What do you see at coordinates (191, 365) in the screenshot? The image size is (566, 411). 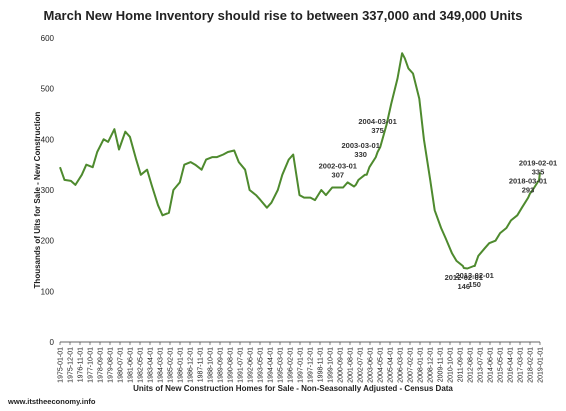 I see `x-tick-label: 1986-12-01` at bounding box center [191, 365].